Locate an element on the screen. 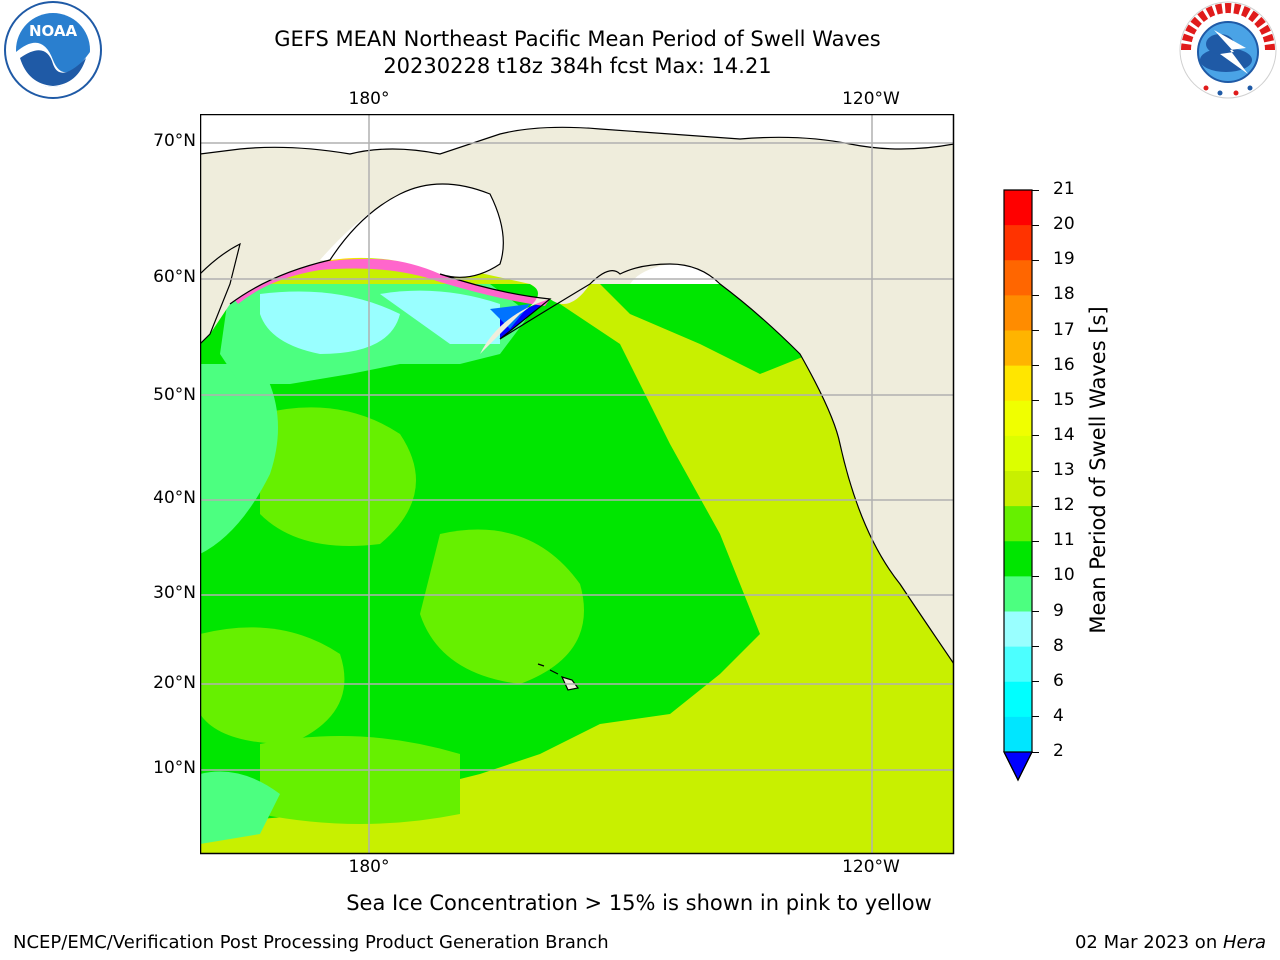 Image resolution: width=1280 pixels, height=960 pixels. lat-label-60n: 60°N is located at coordinates (174, 277).